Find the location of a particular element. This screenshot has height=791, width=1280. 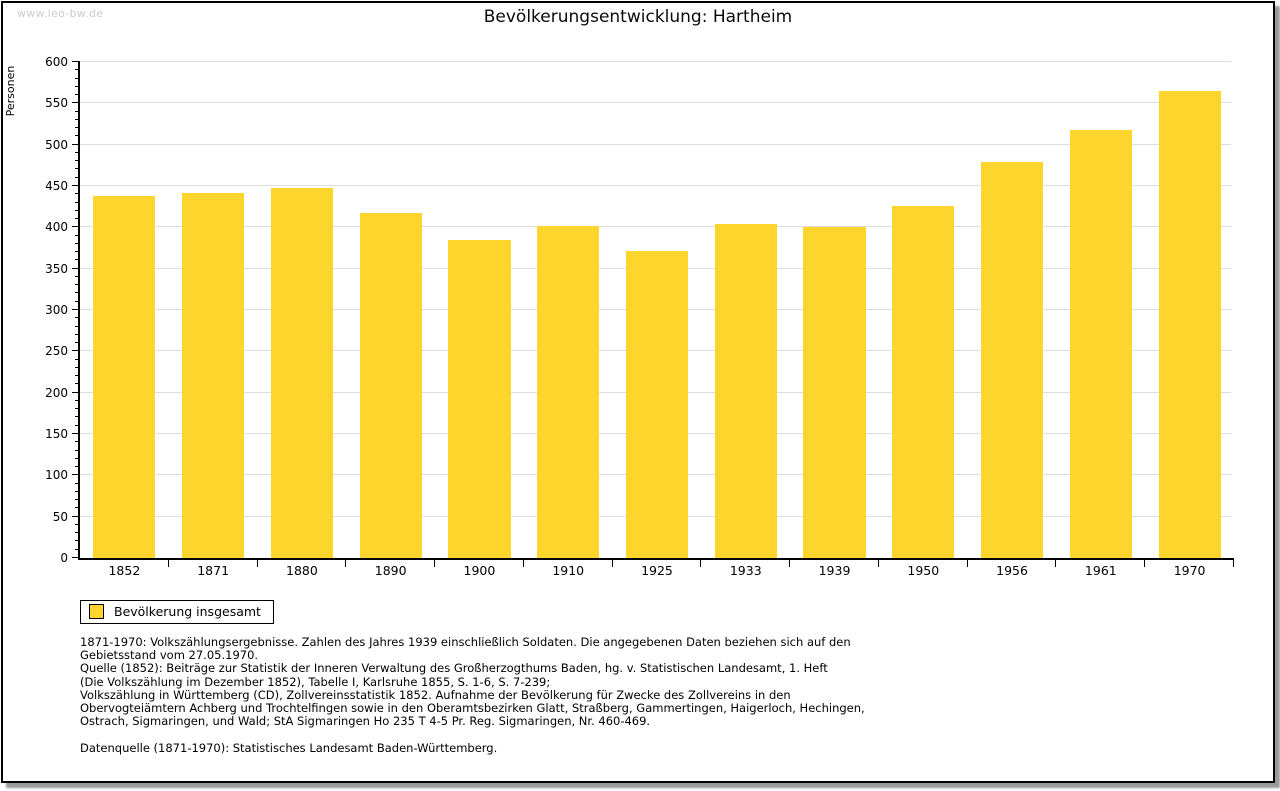

x-tick-label: 1852 is located at coordinates (124, 570).